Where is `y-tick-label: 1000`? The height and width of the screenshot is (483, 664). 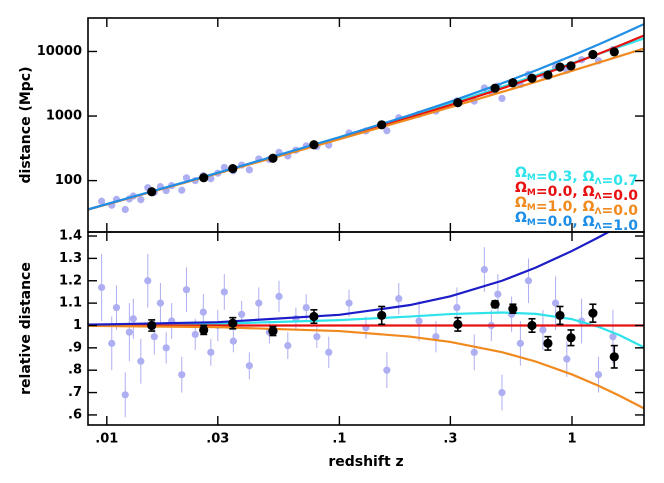 y-tick-label: 1000 is located at coordinates (64, 116).